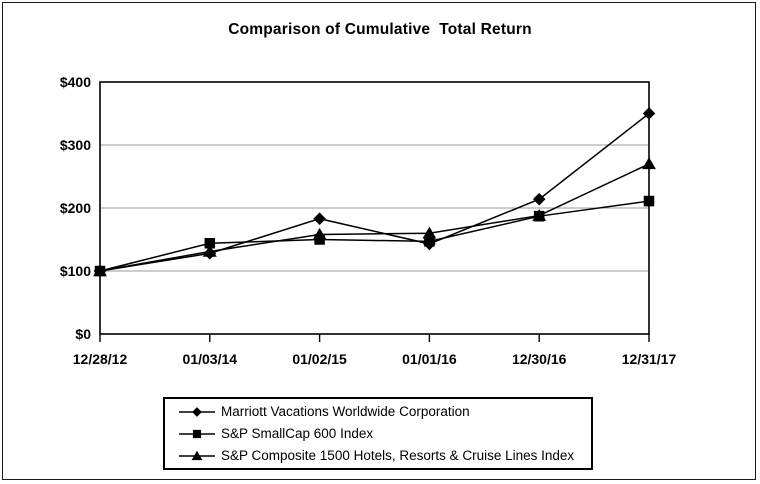 This screenshot has width=760, height=484. I want to click on chart-title: Comparison of Cumulative Total Return, so click(380, 29).